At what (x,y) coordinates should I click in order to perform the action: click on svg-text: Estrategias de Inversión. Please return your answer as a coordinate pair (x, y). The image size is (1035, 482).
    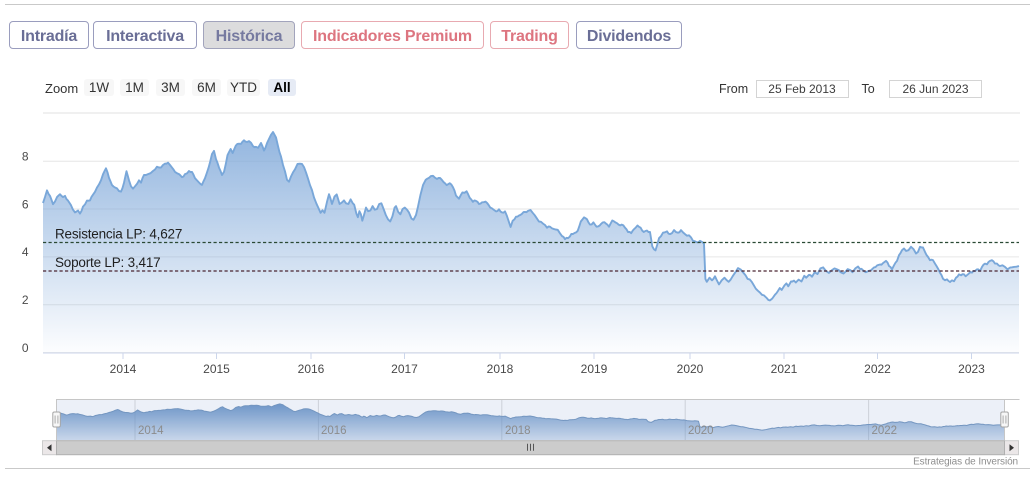
    Looking at the image, I should click on (965, 462).